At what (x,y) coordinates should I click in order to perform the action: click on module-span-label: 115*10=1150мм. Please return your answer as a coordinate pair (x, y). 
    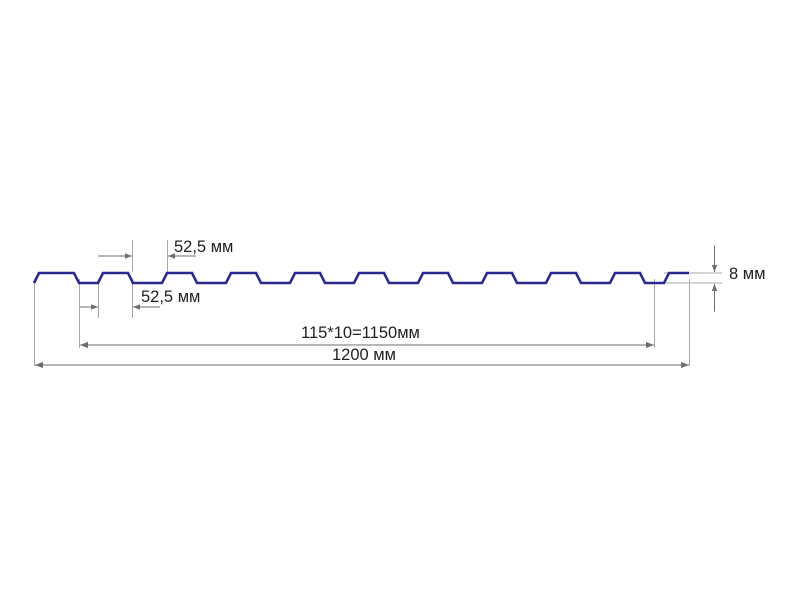
    Looking at the image, I should click on (360, 333).